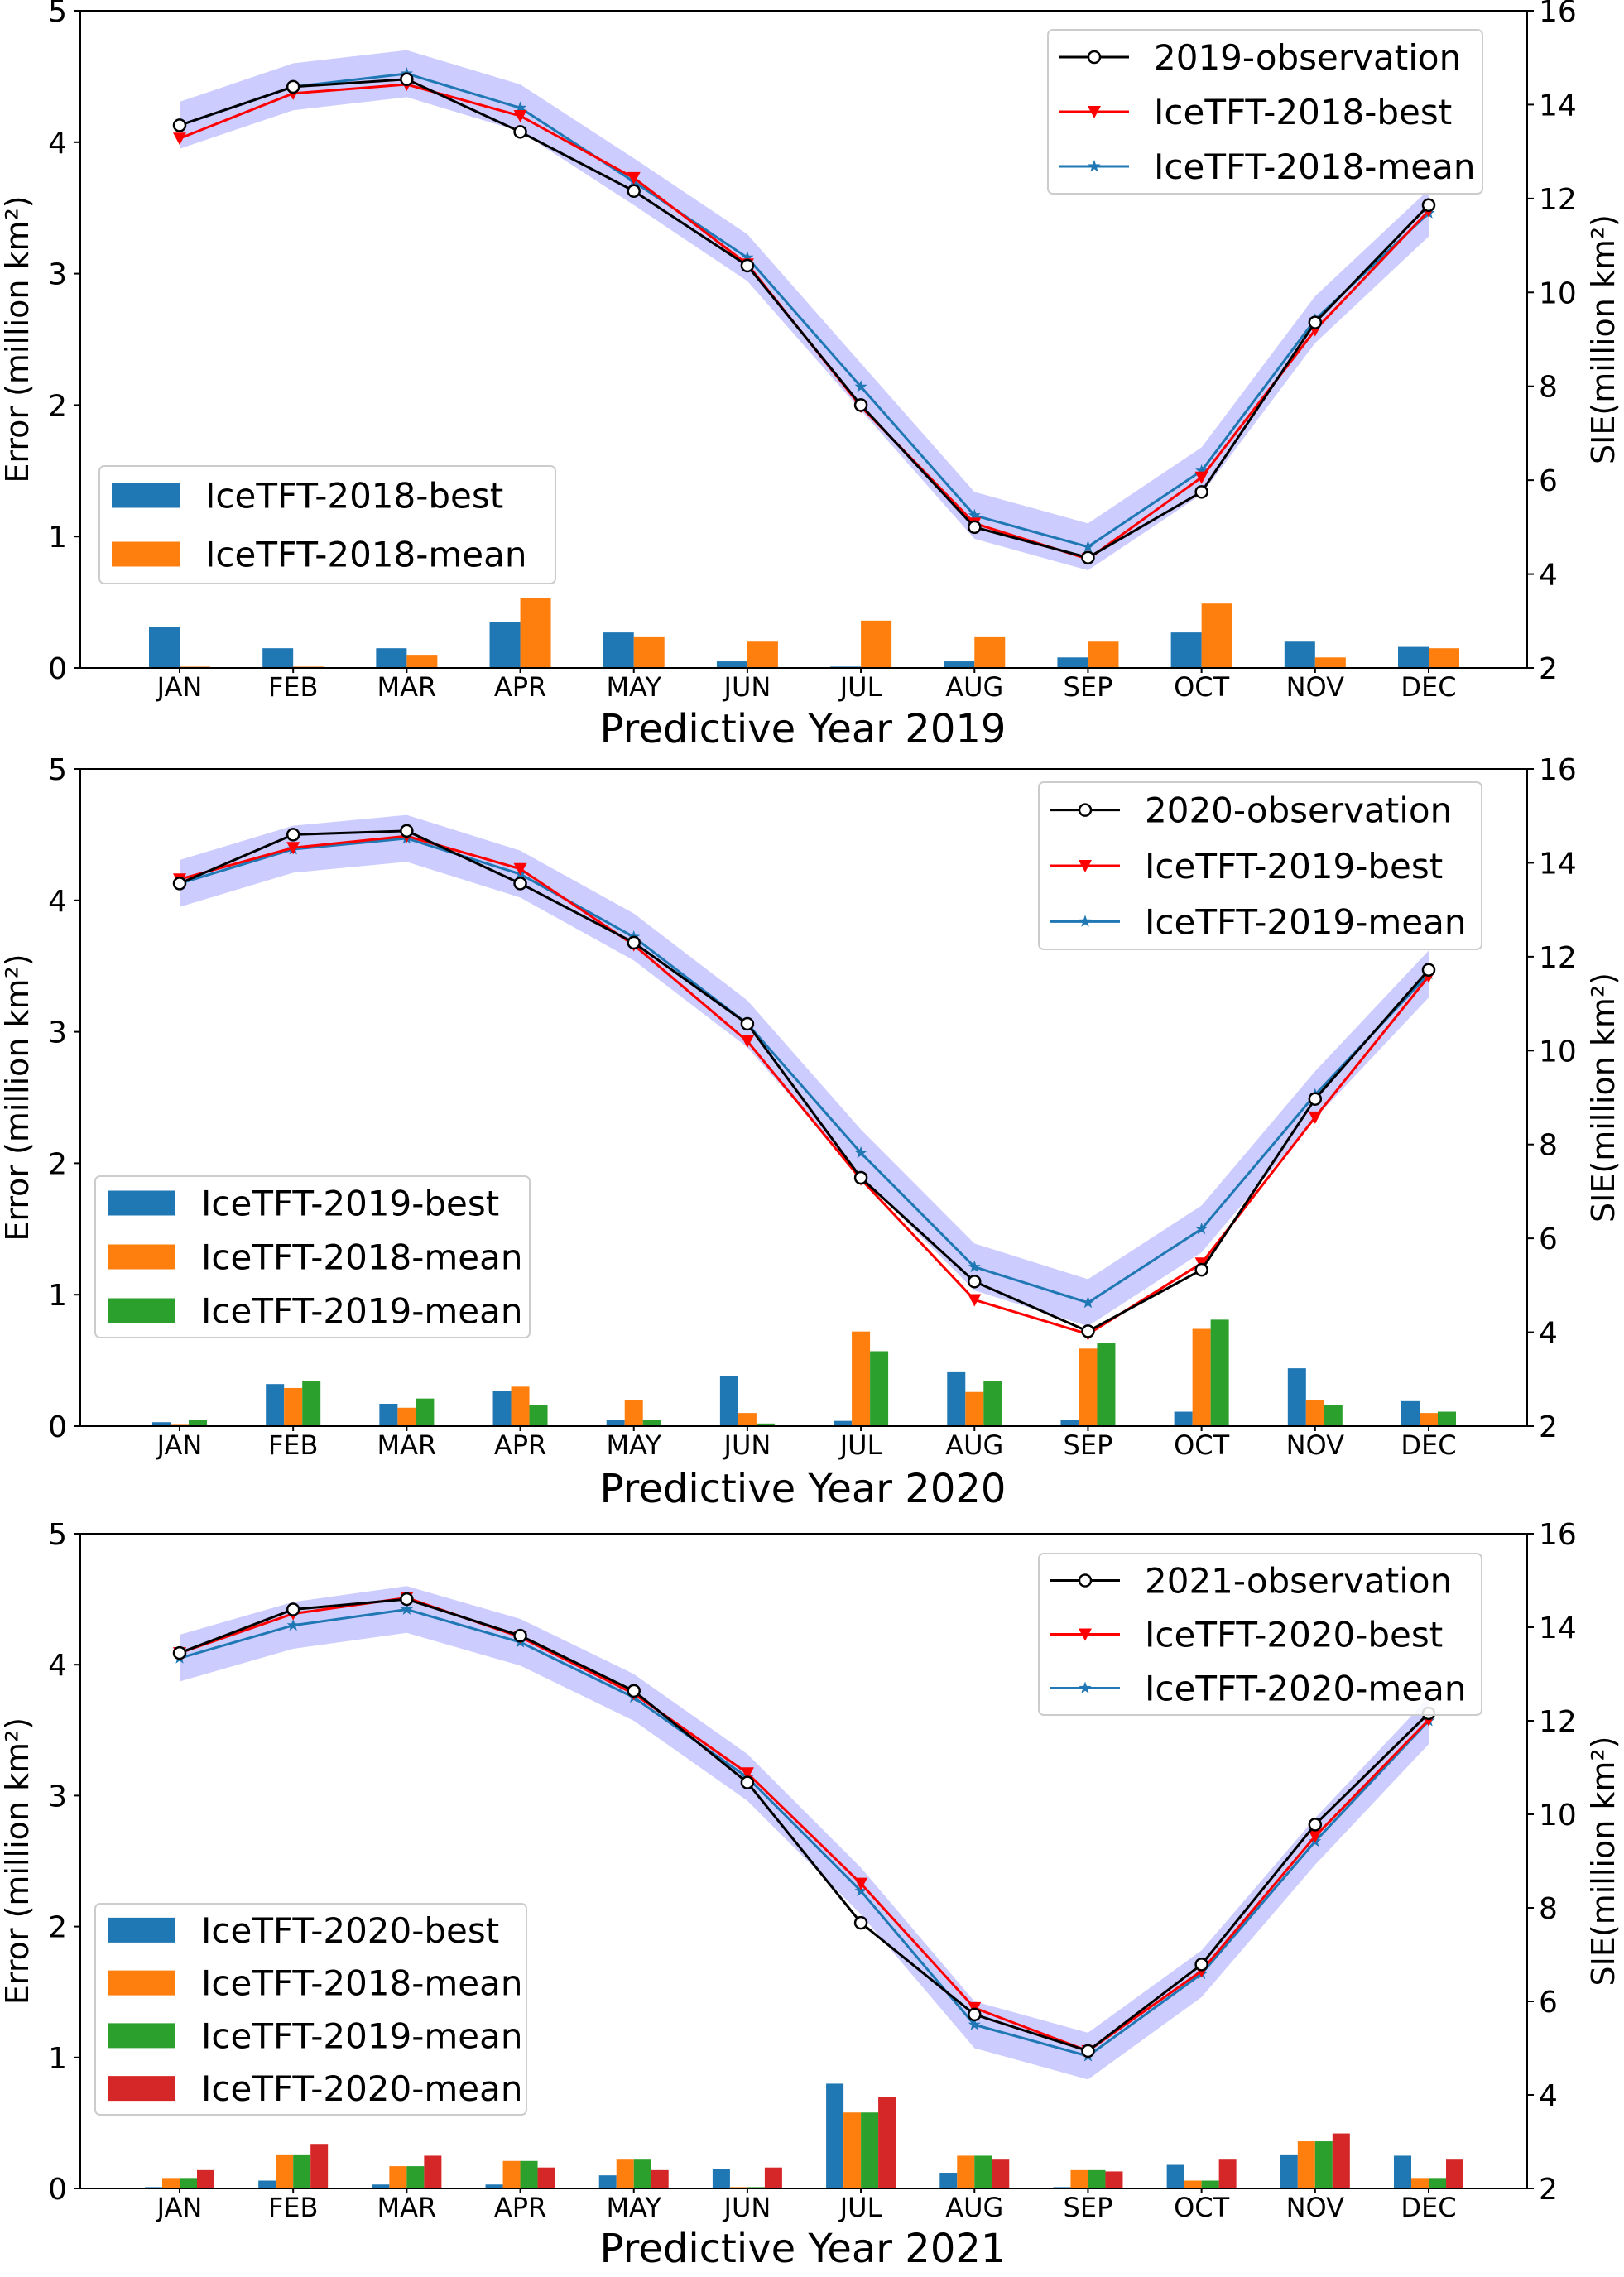 The height and width of the screenshot is (2277, 1624). Describe the element at coordinates (1085, 921) in the screenshot. I see `legend-marker` at that location.